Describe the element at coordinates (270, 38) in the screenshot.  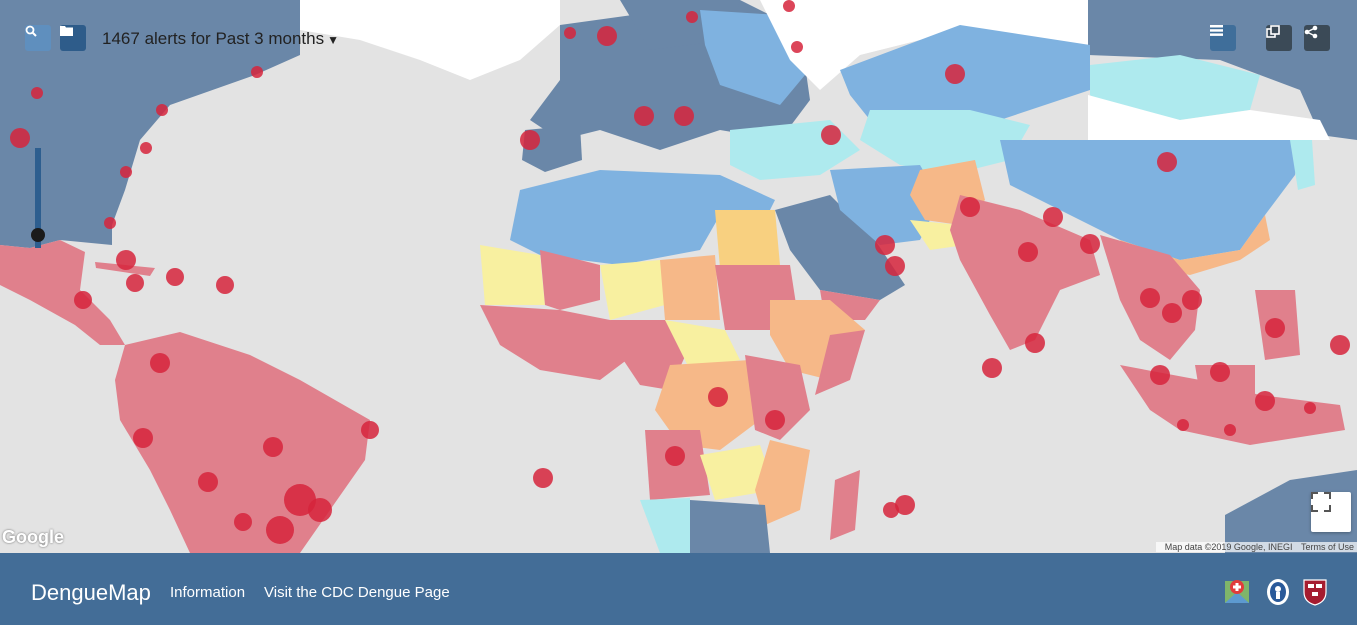
I see `period-label: Past 3 months` at that location.